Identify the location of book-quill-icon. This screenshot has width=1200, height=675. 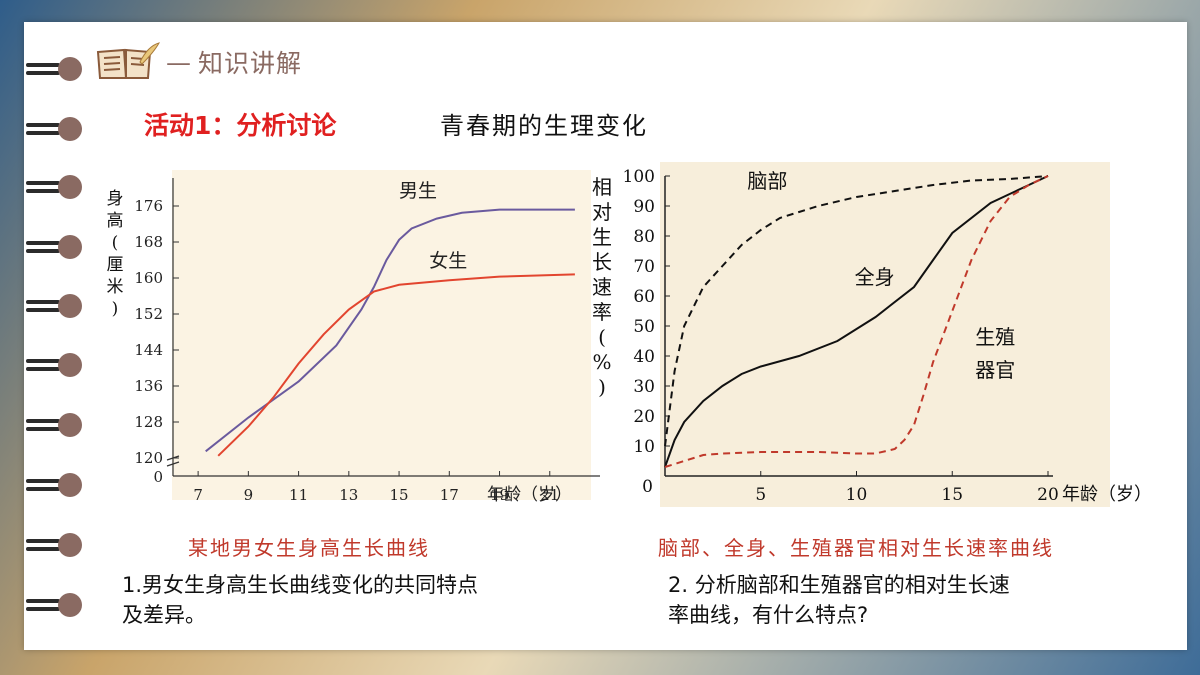
(128, 60).